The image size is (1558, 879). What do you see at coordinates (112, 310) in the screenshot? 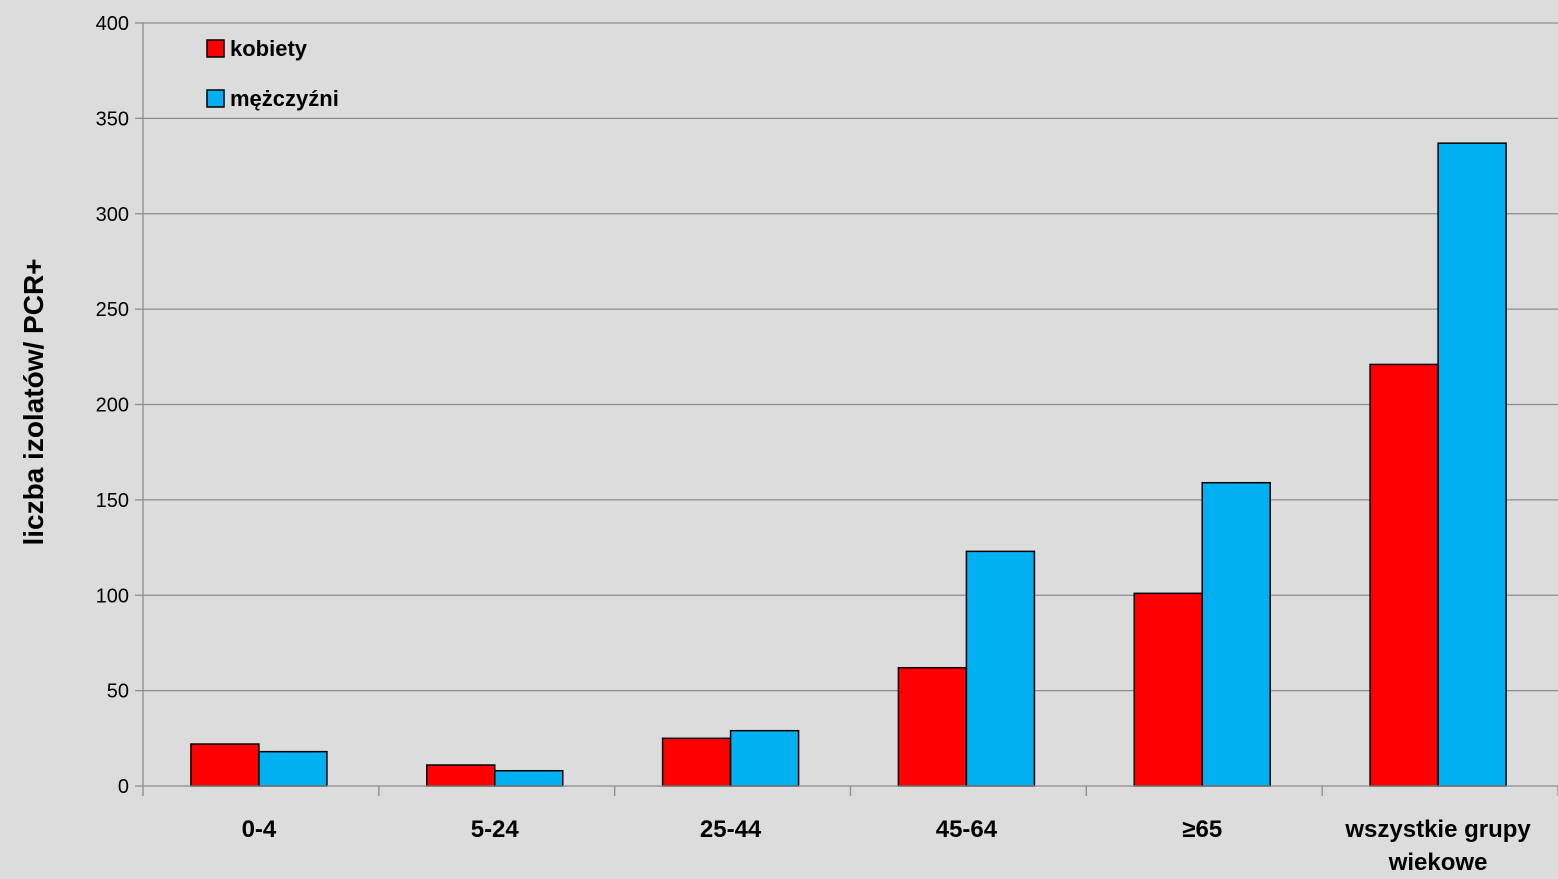
I see `y-tick-label: 250` at bounding box center [112, 310].